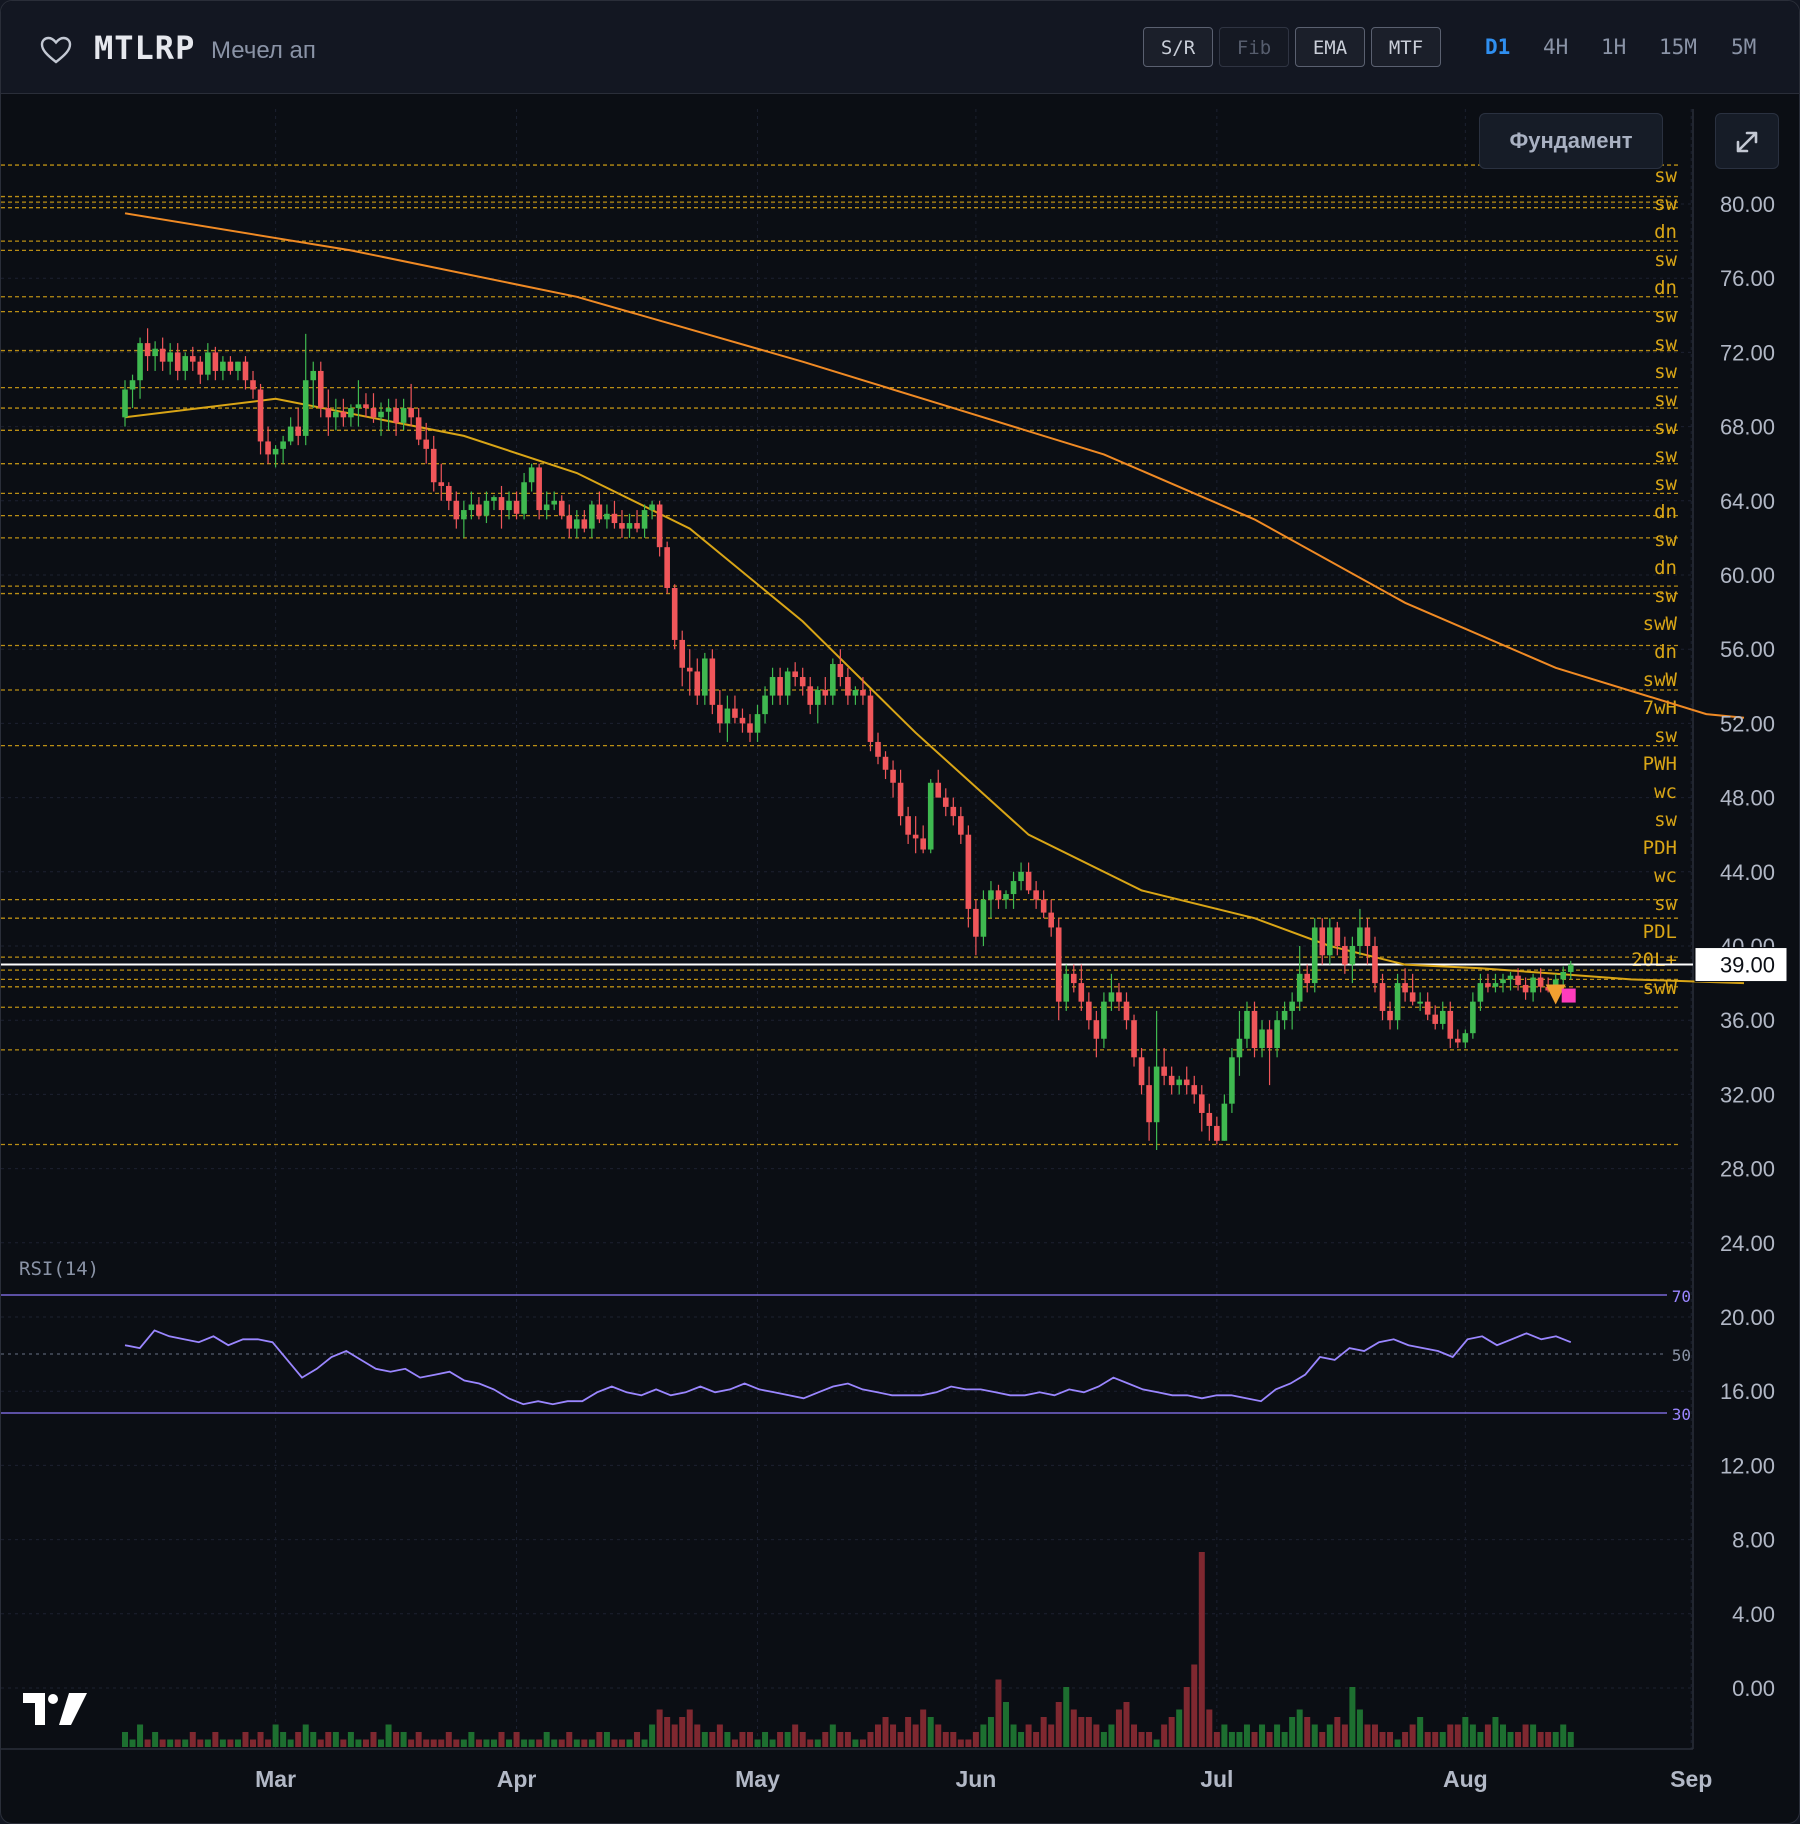  Describe the element at coordinates (1556, 47) in the screenshot. I see `timeframe-4h: 4H` at that location.